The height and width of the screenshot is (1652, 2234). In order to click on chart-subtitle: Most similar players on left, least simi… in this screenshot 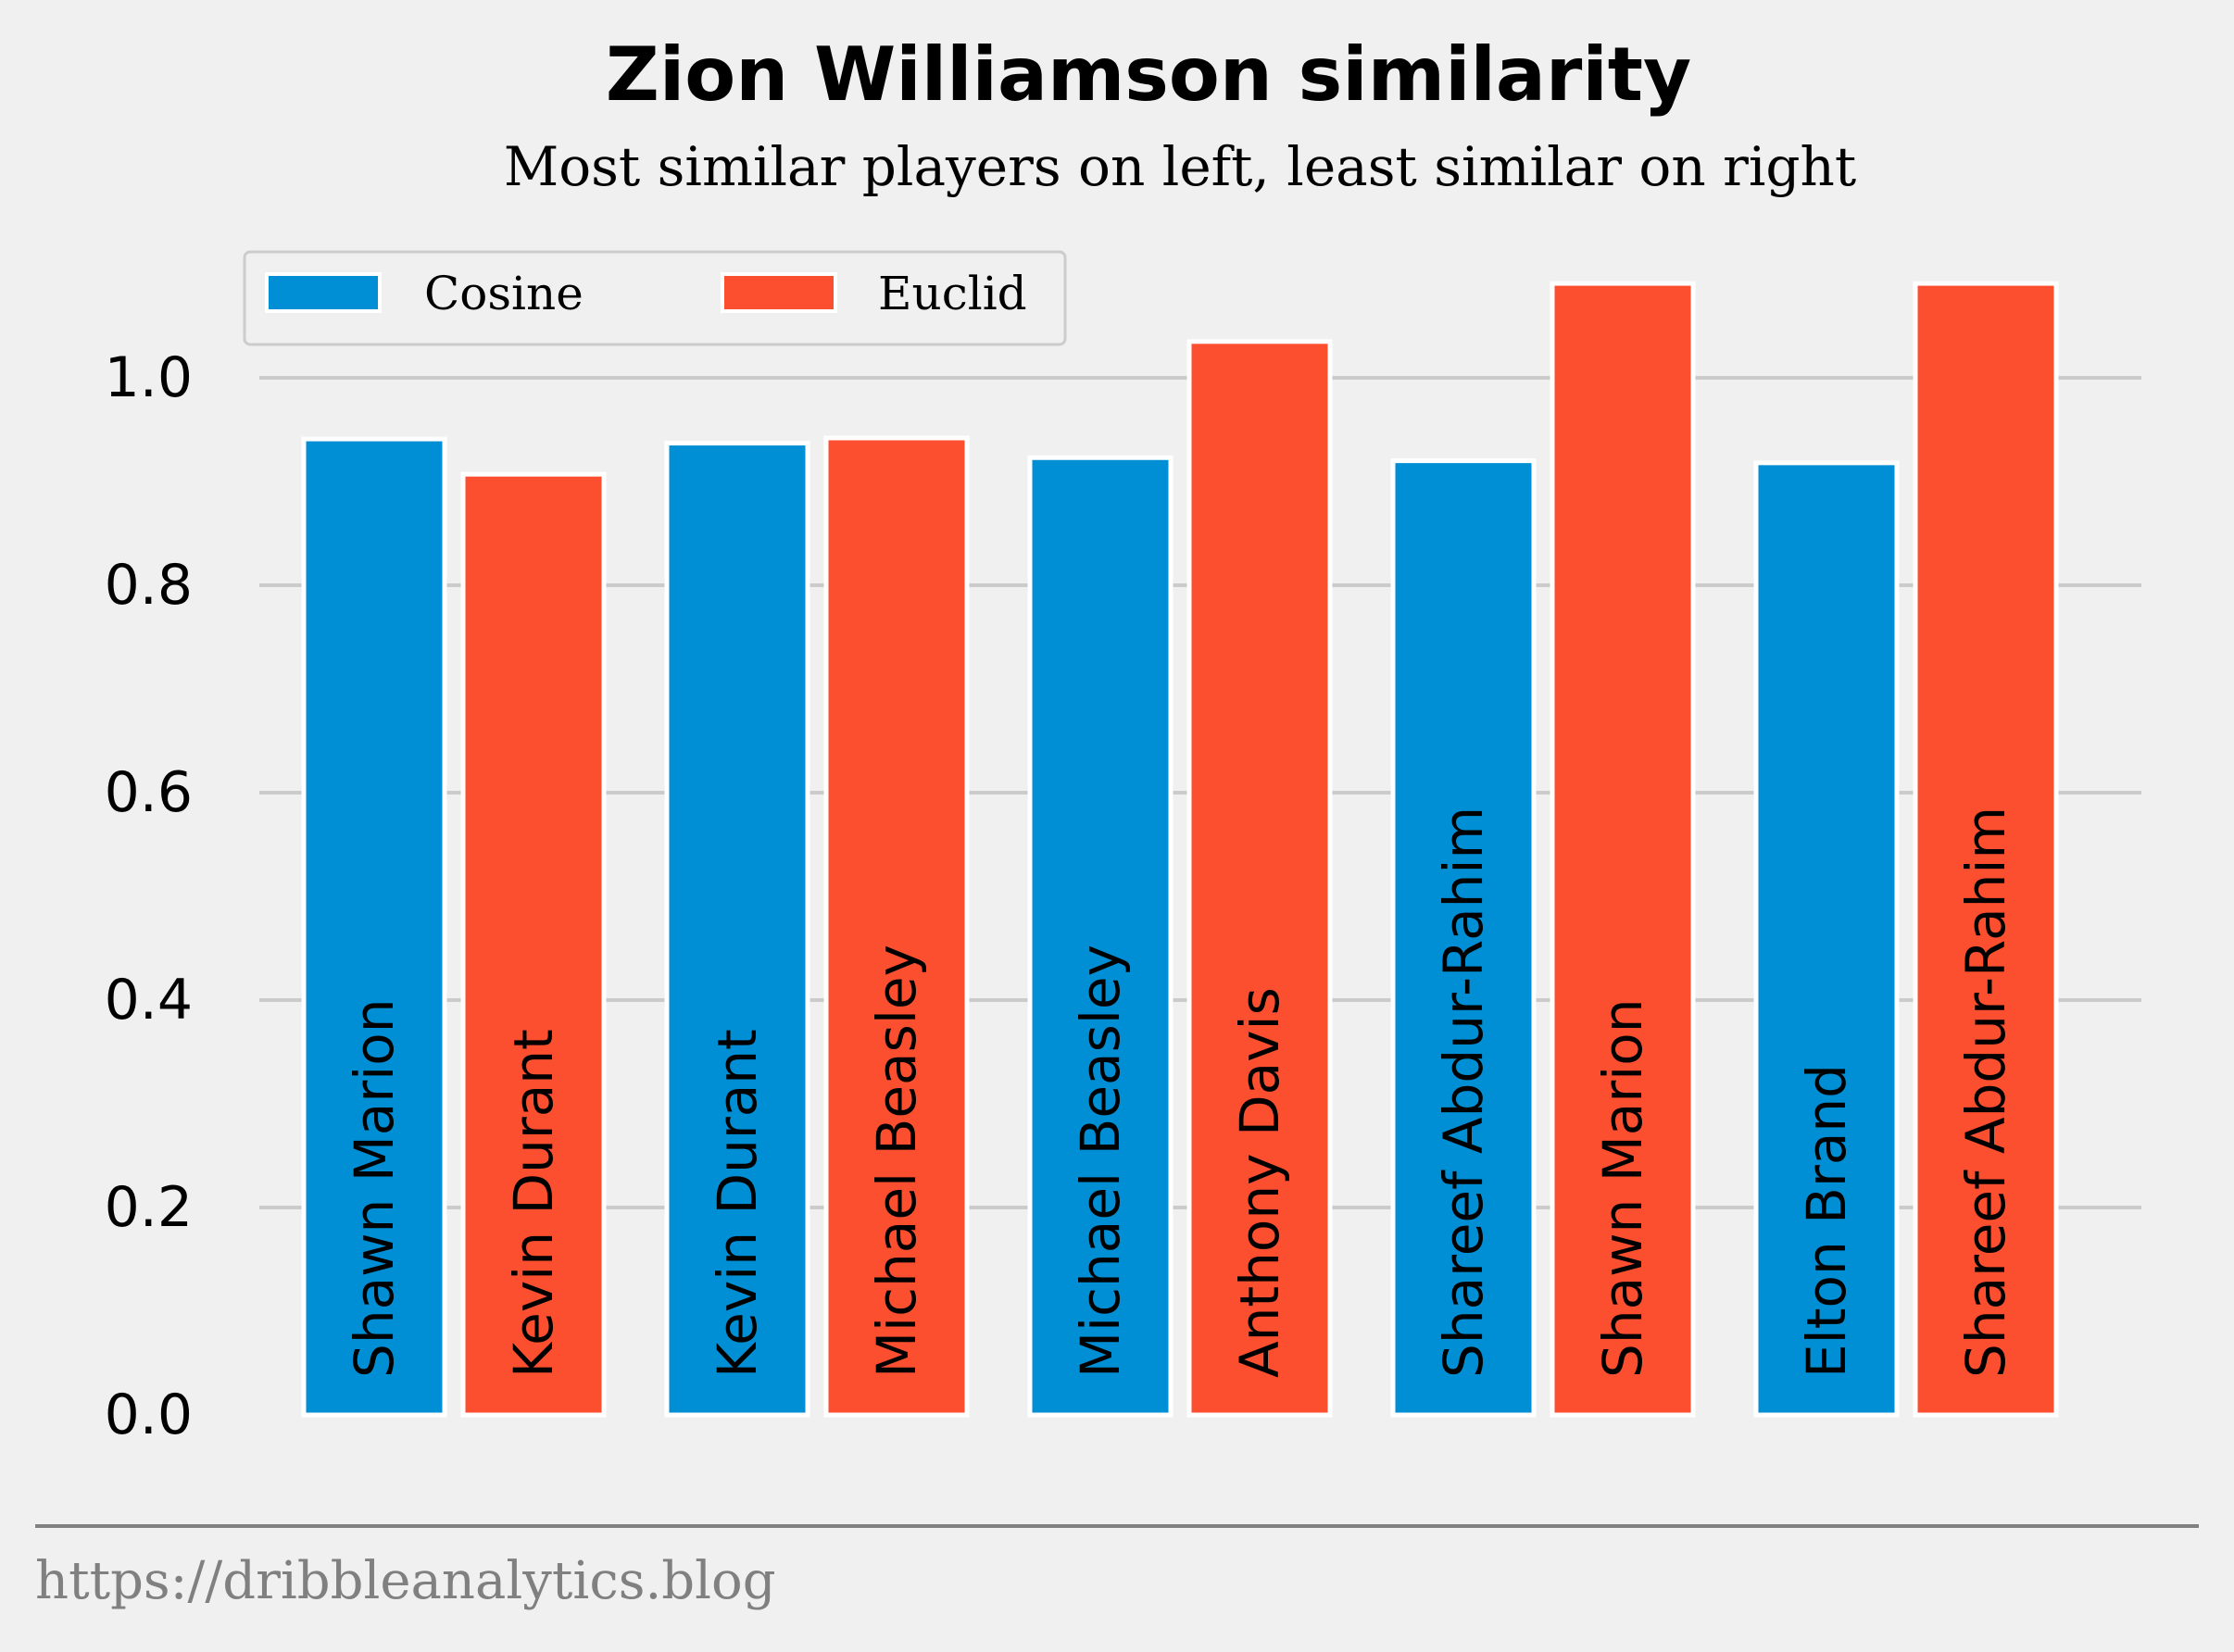, I will do `click(1180, 166)`.